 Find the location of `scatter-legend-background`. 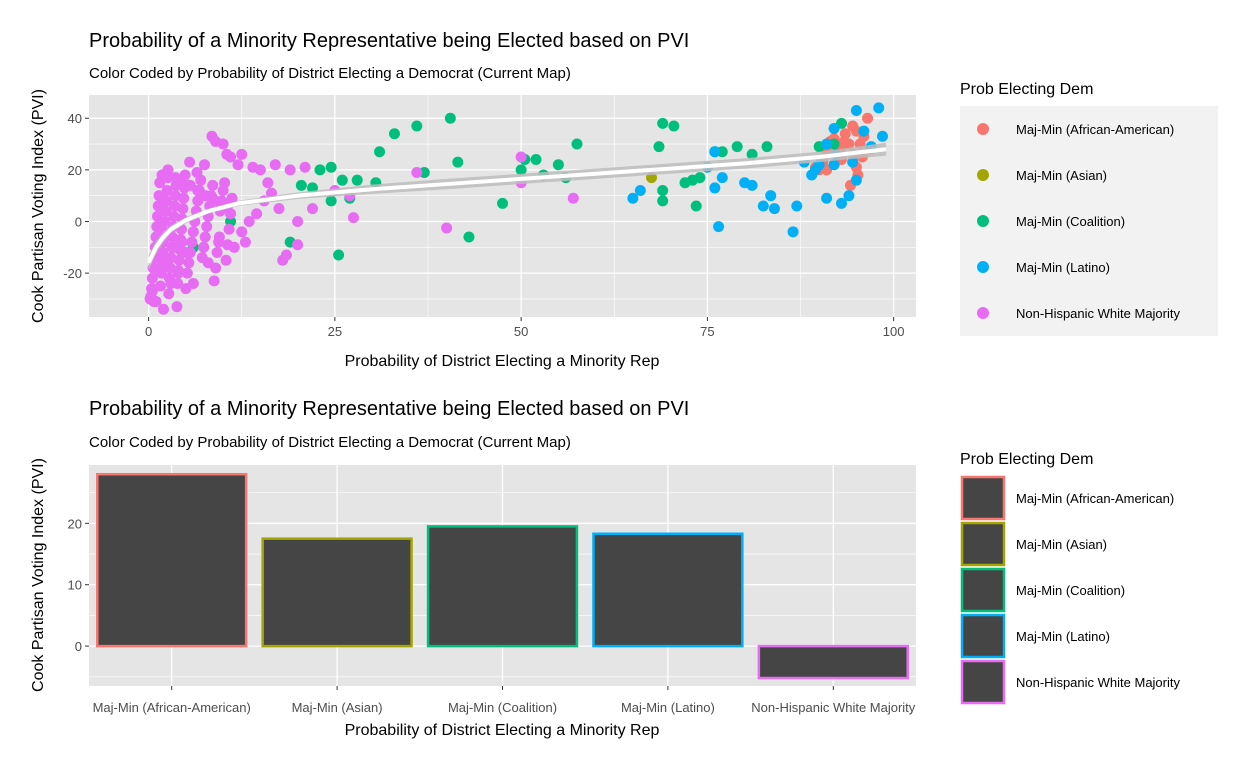

scatter-legend-background is located at coordinates (1089, 221).